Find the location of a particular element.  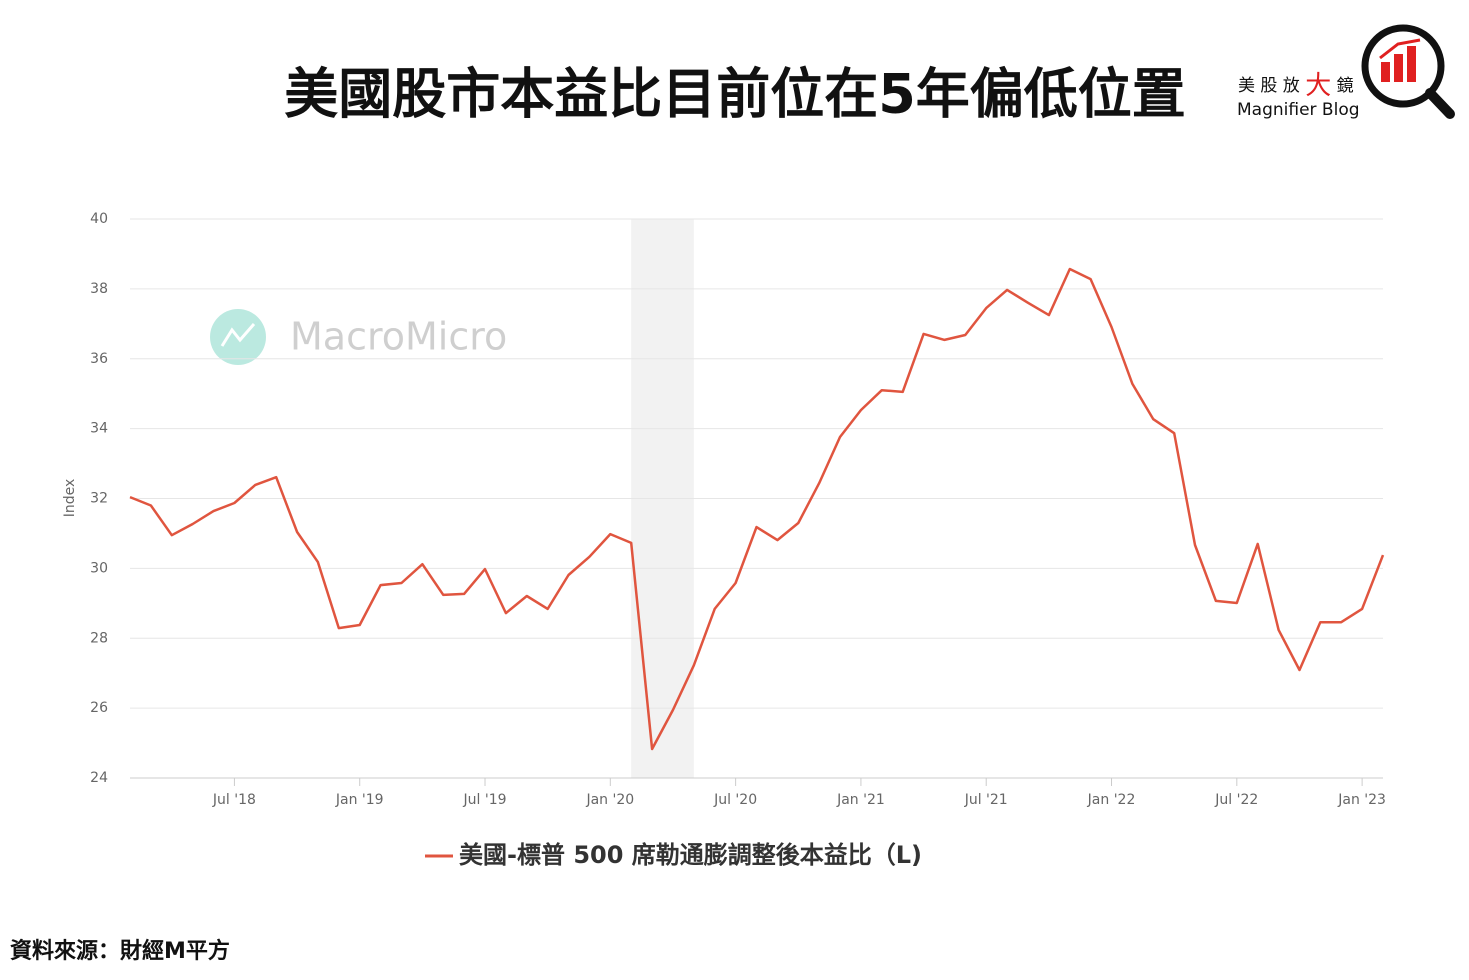

x-tick-label: Jul '22 is located at coordinates (1236, 800).